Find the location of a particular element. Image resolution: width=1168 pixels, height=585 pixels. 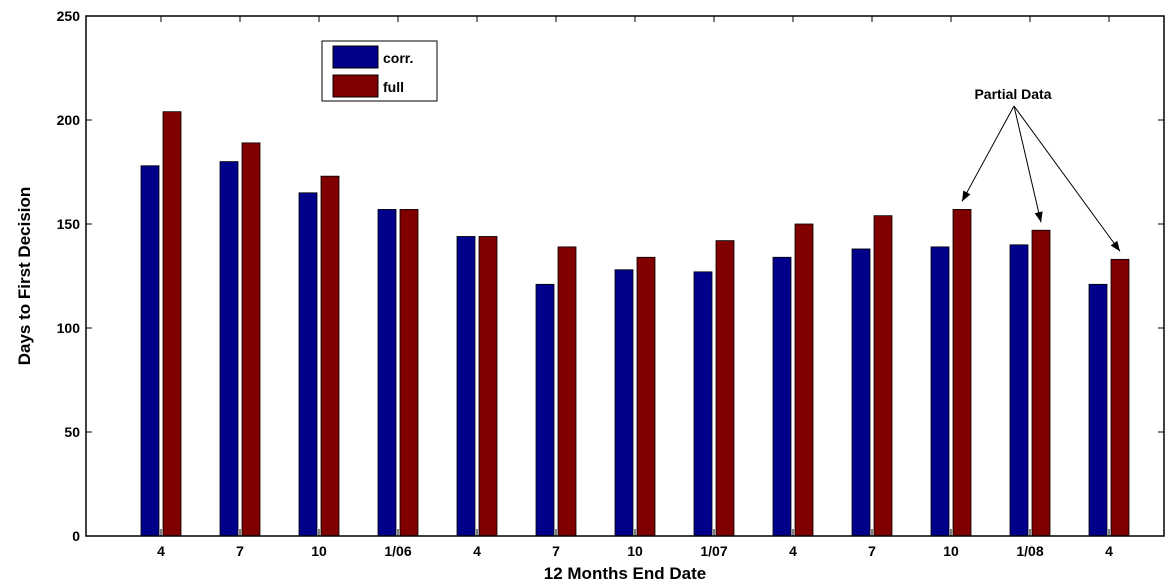

y-tick-label: 0 is located at coordinates (76, 536).